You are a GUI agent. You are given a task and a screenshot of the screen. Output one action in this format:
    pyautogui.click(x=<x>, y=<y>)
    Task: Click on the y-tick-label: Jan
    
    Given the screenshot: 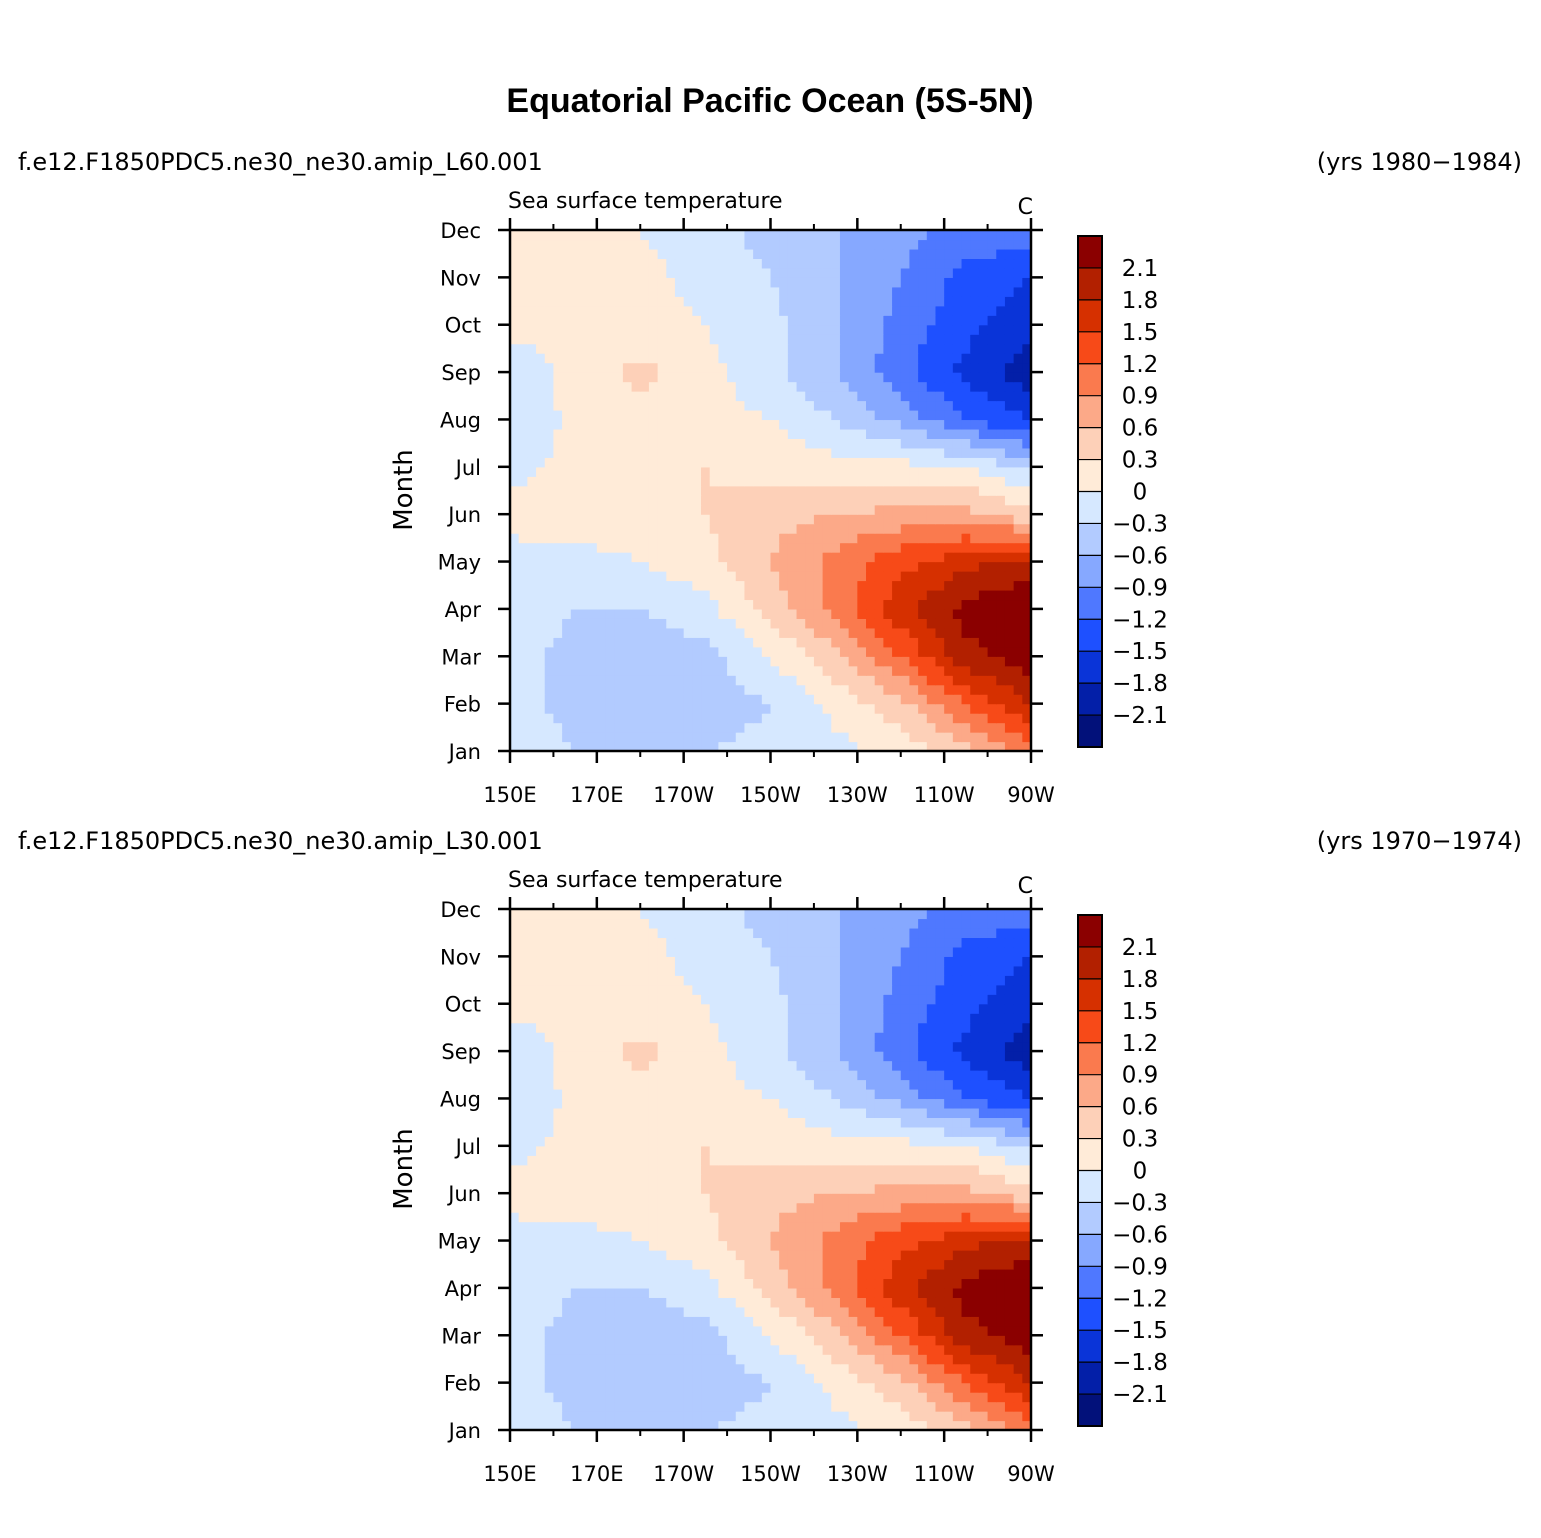 What is the action you would take?
    pyautogui.click(x=464, y=752)
    